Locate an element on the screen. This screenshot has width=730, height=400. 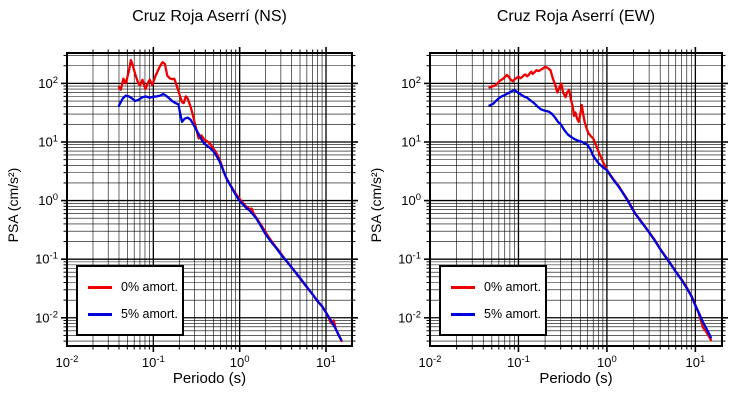
plot-title-ew: Cruz Roja Aserrí (EW) is located at coordinates (576, 16).